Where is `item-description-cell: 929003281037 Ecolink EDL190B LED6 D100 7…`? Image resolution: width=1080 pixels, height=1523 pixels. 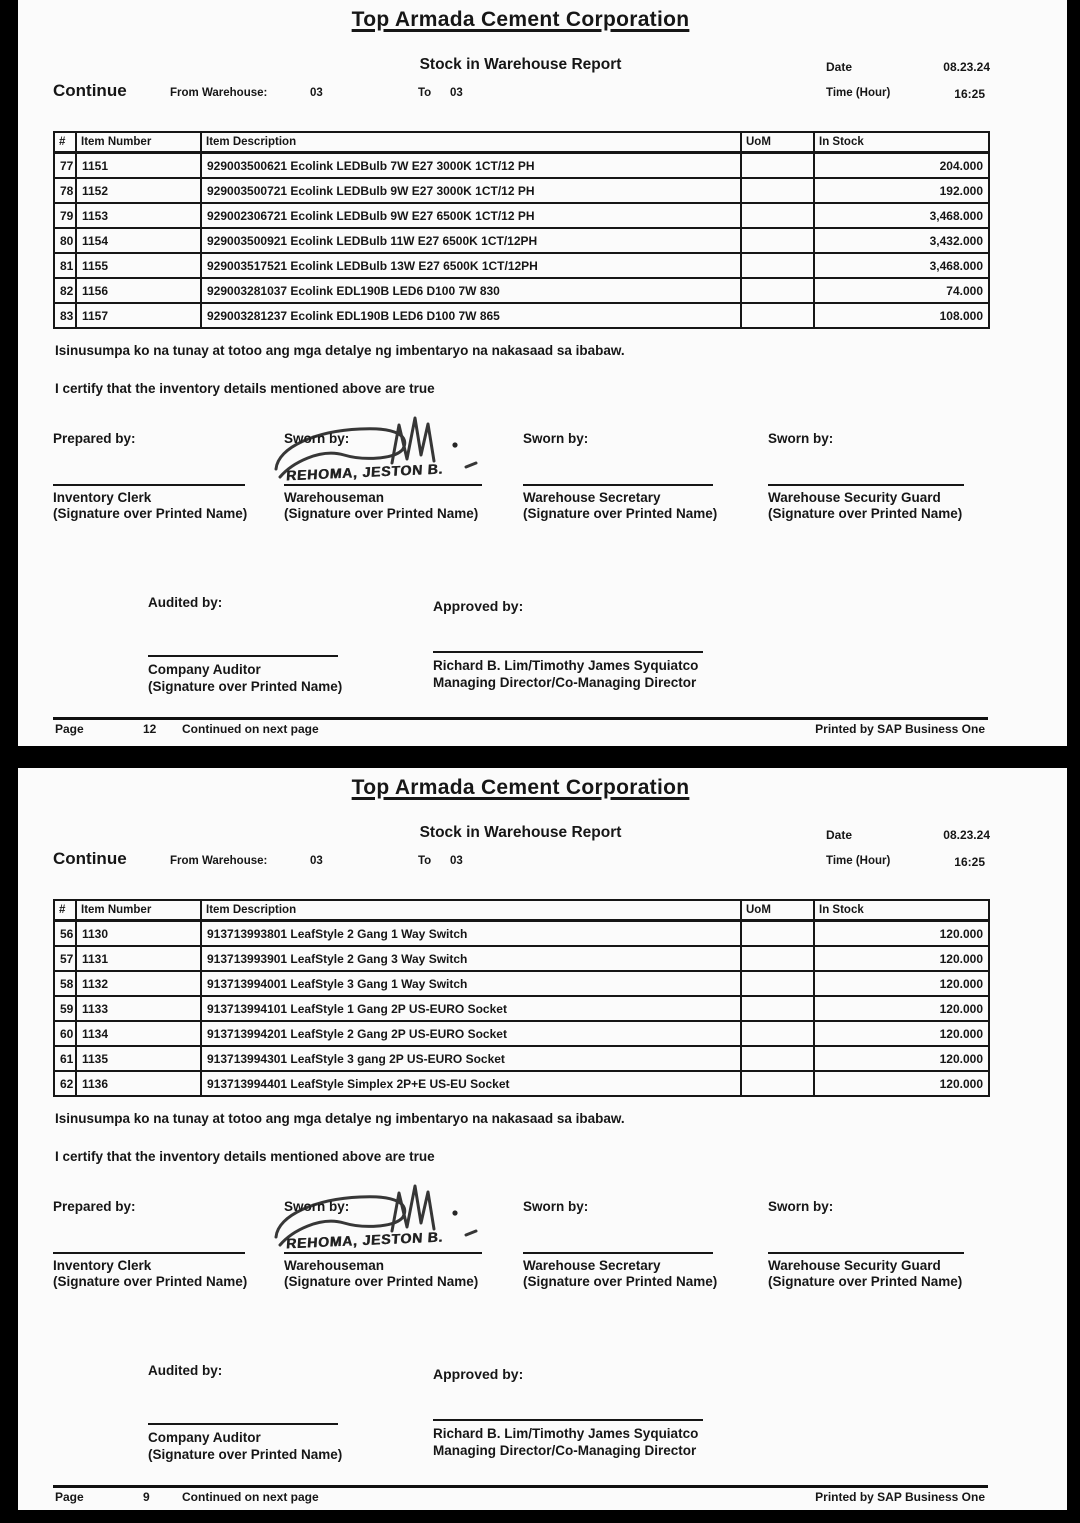
item-description-cell: 929003281037 Ecolink EDL190B LED6 D100 7… is located at coordinates (471, 290).